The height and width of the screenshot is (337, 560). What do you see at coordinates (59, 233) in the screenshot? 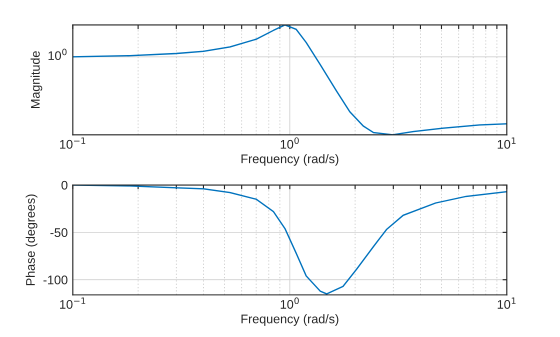
I see `y-tick-label: -50` at bounding box center [59, 233].